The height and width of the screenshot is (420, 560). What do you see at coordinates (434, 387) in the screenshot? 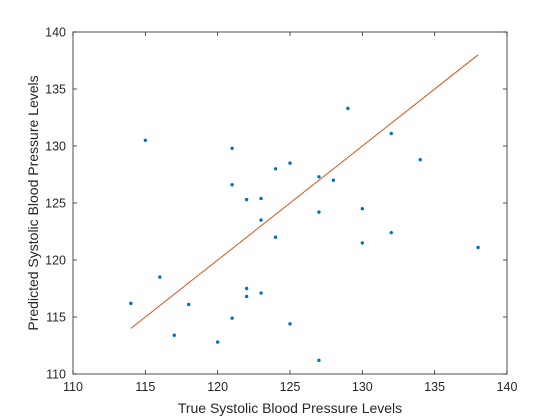
I see `x-tick-label: 135` at bounding box center [434, 387].